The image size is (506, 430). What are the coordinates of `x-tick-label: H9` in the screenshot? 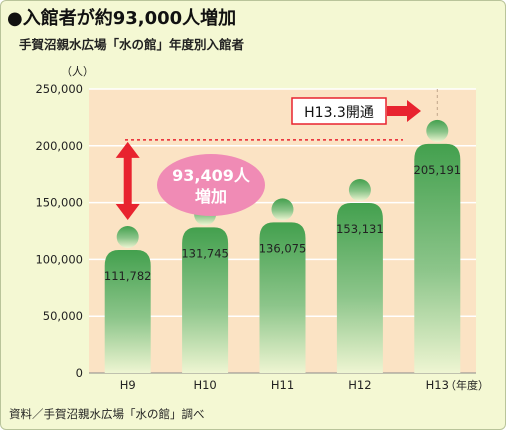 It's located at (128, 385).